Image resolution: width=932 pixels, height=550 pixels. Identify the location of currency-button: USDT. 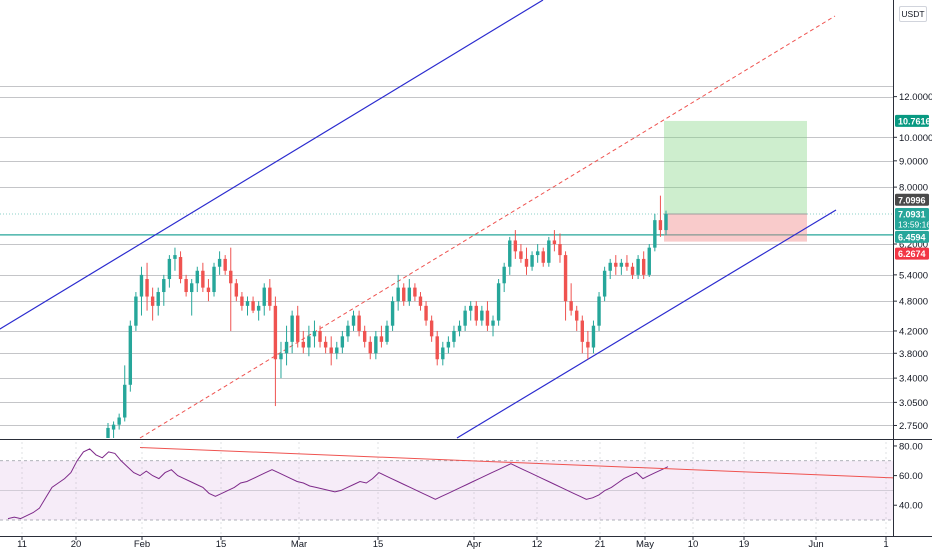
(913, 14).